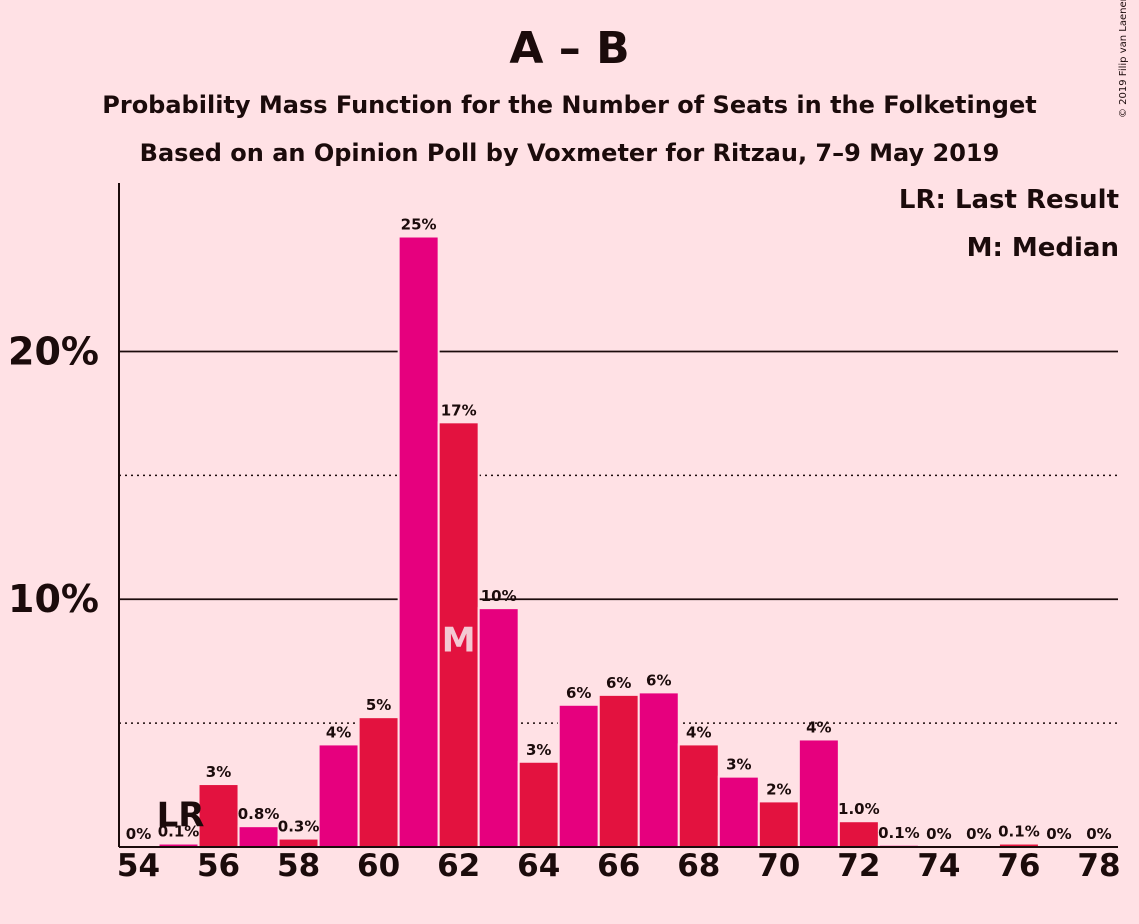 This screenshot has height=924, width=1139. What do you see at coordinates (1042, 248) in the screenshot?
I see `legend-median: M: Median` at bounding box center [1042, 248].